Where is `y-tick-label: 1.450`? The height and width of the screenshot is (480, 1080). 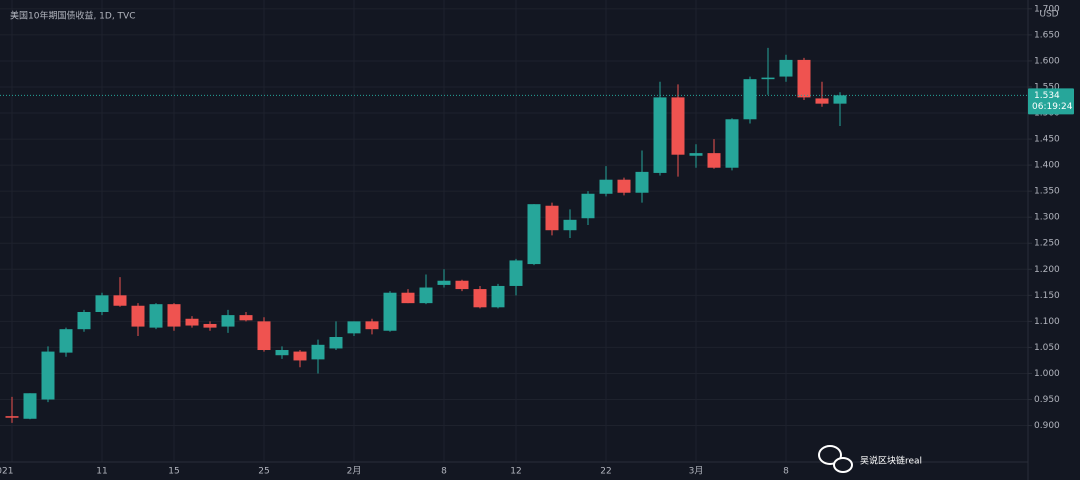
y-tick-label: 1.450 is located at coordinates (1047, 140).